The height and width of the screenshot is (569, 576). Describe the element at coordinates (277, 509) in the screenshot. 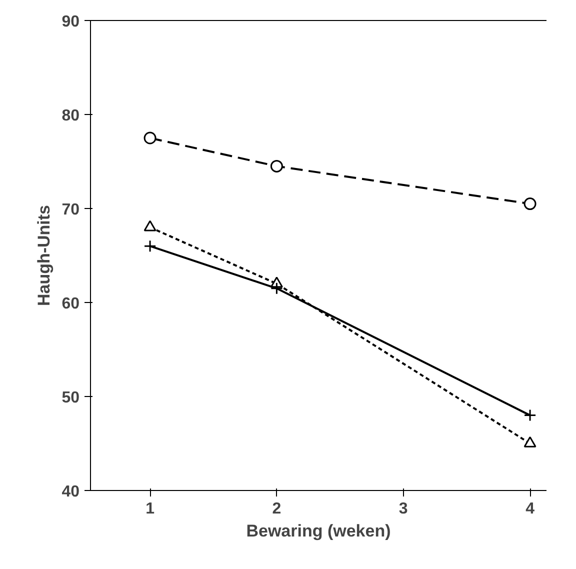

I see `x-tick-label: 2` at that location.